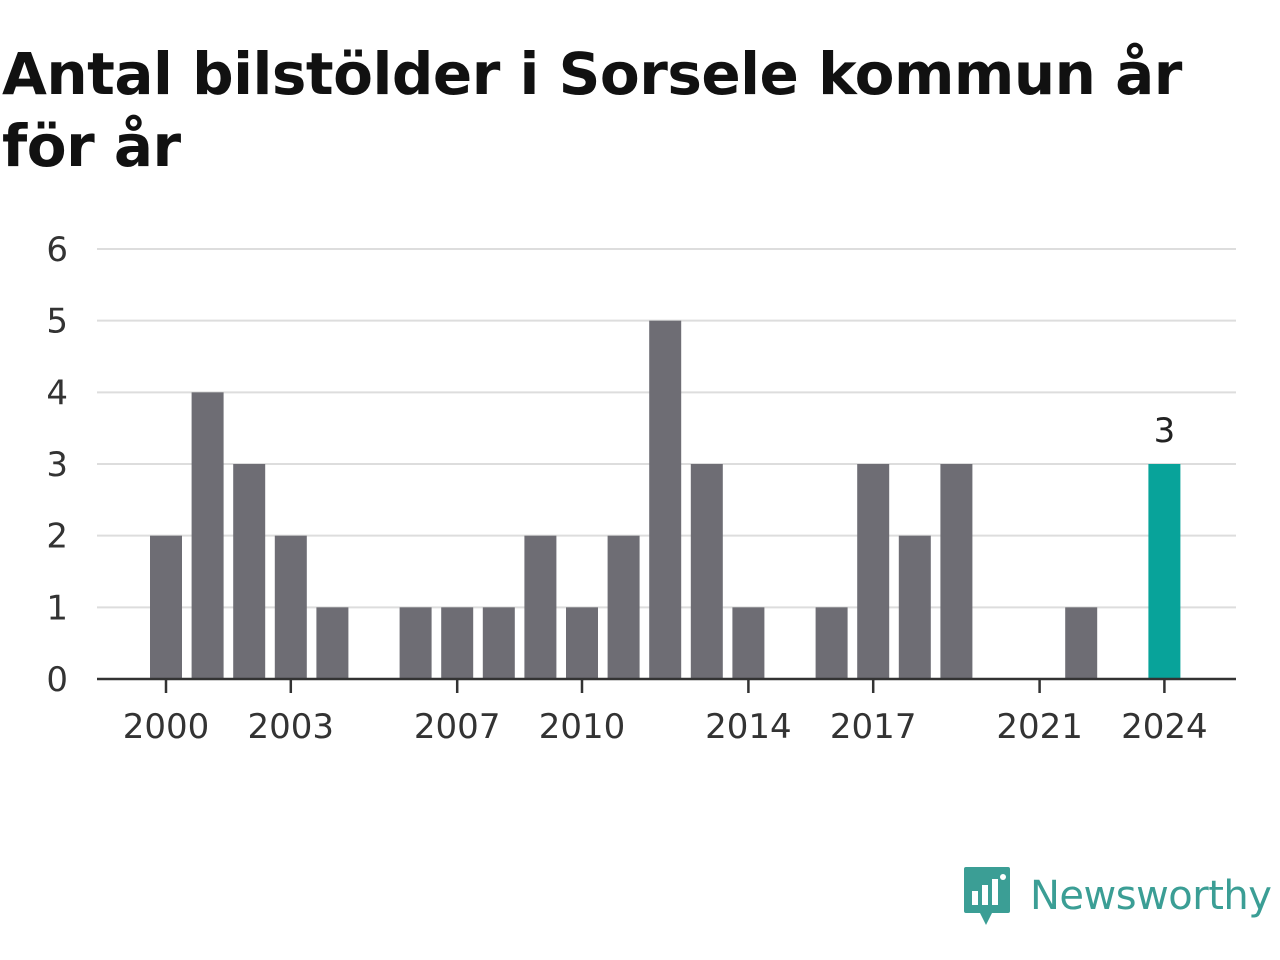 The height and width of the screenshot is (960, 1280). I want to click on bar-2022, so click(1081, 643).